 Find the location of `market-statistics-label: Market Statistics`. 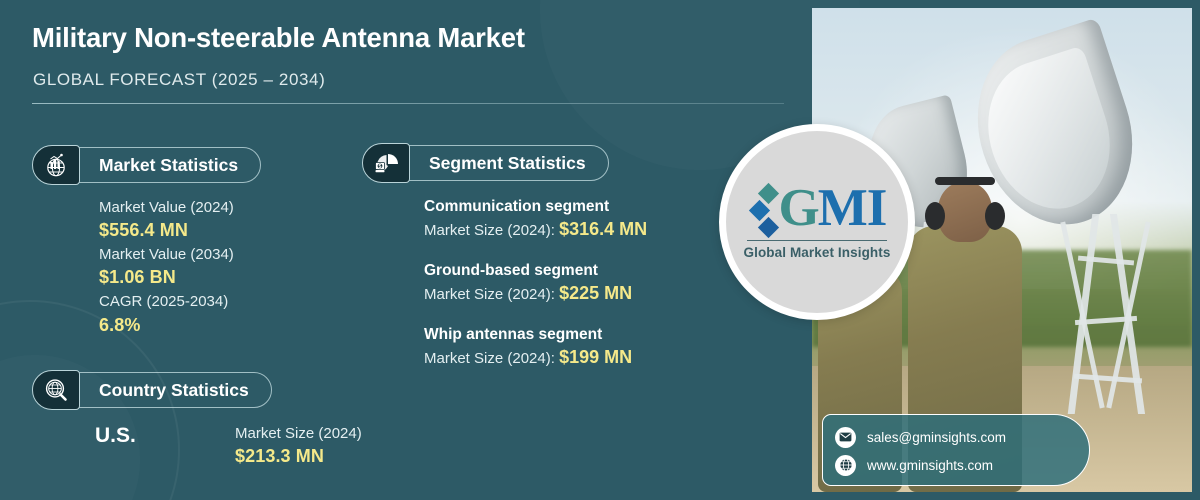

market-statistics-label: Market Statistics is located at coordinates (169, 164).